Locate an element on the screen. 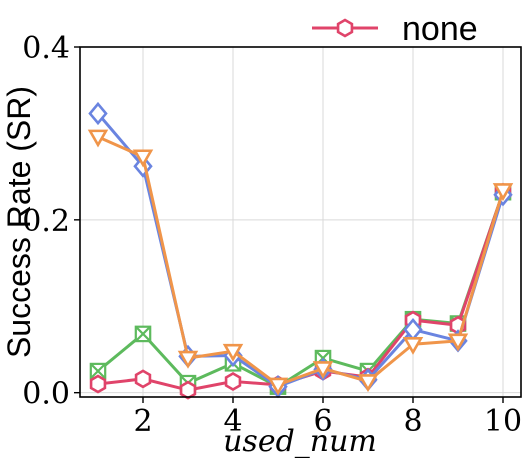 The image size is (531, 465). x-tick-label: 6 is located at coordinates (322, 421).